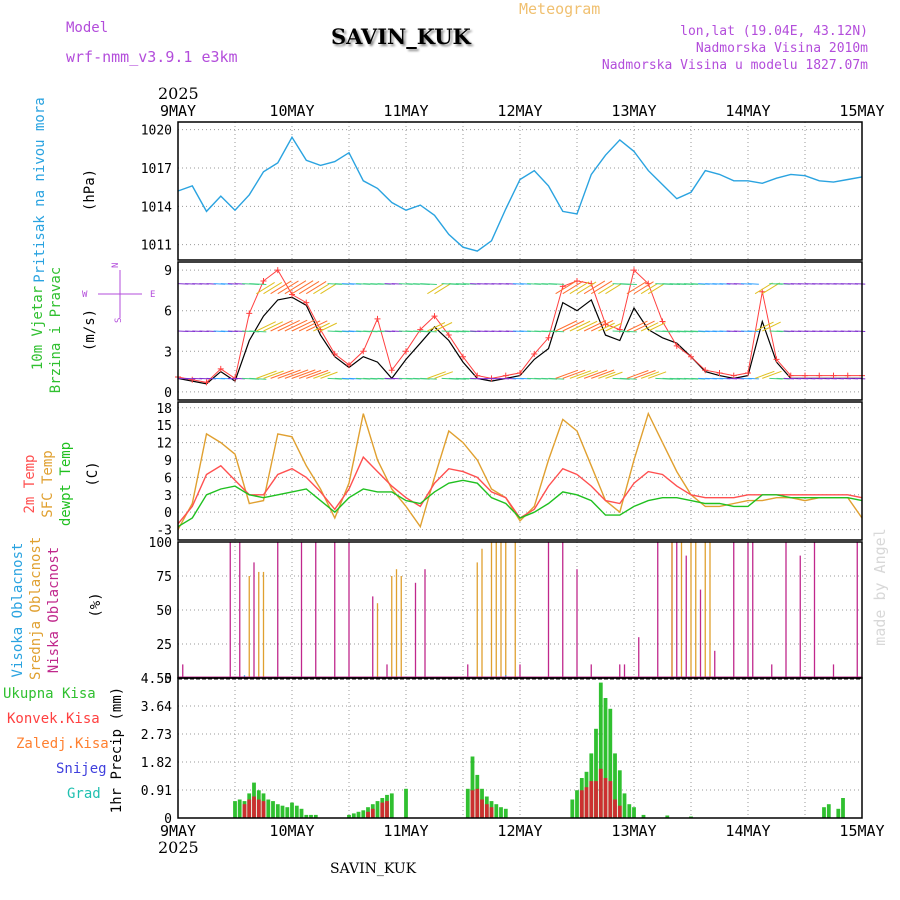 This screenshot has height=900, width=900. Describe the element at coordinates (373, 869) in the screenshot. I see `footer-station: SAVIN_KUK` at that location.